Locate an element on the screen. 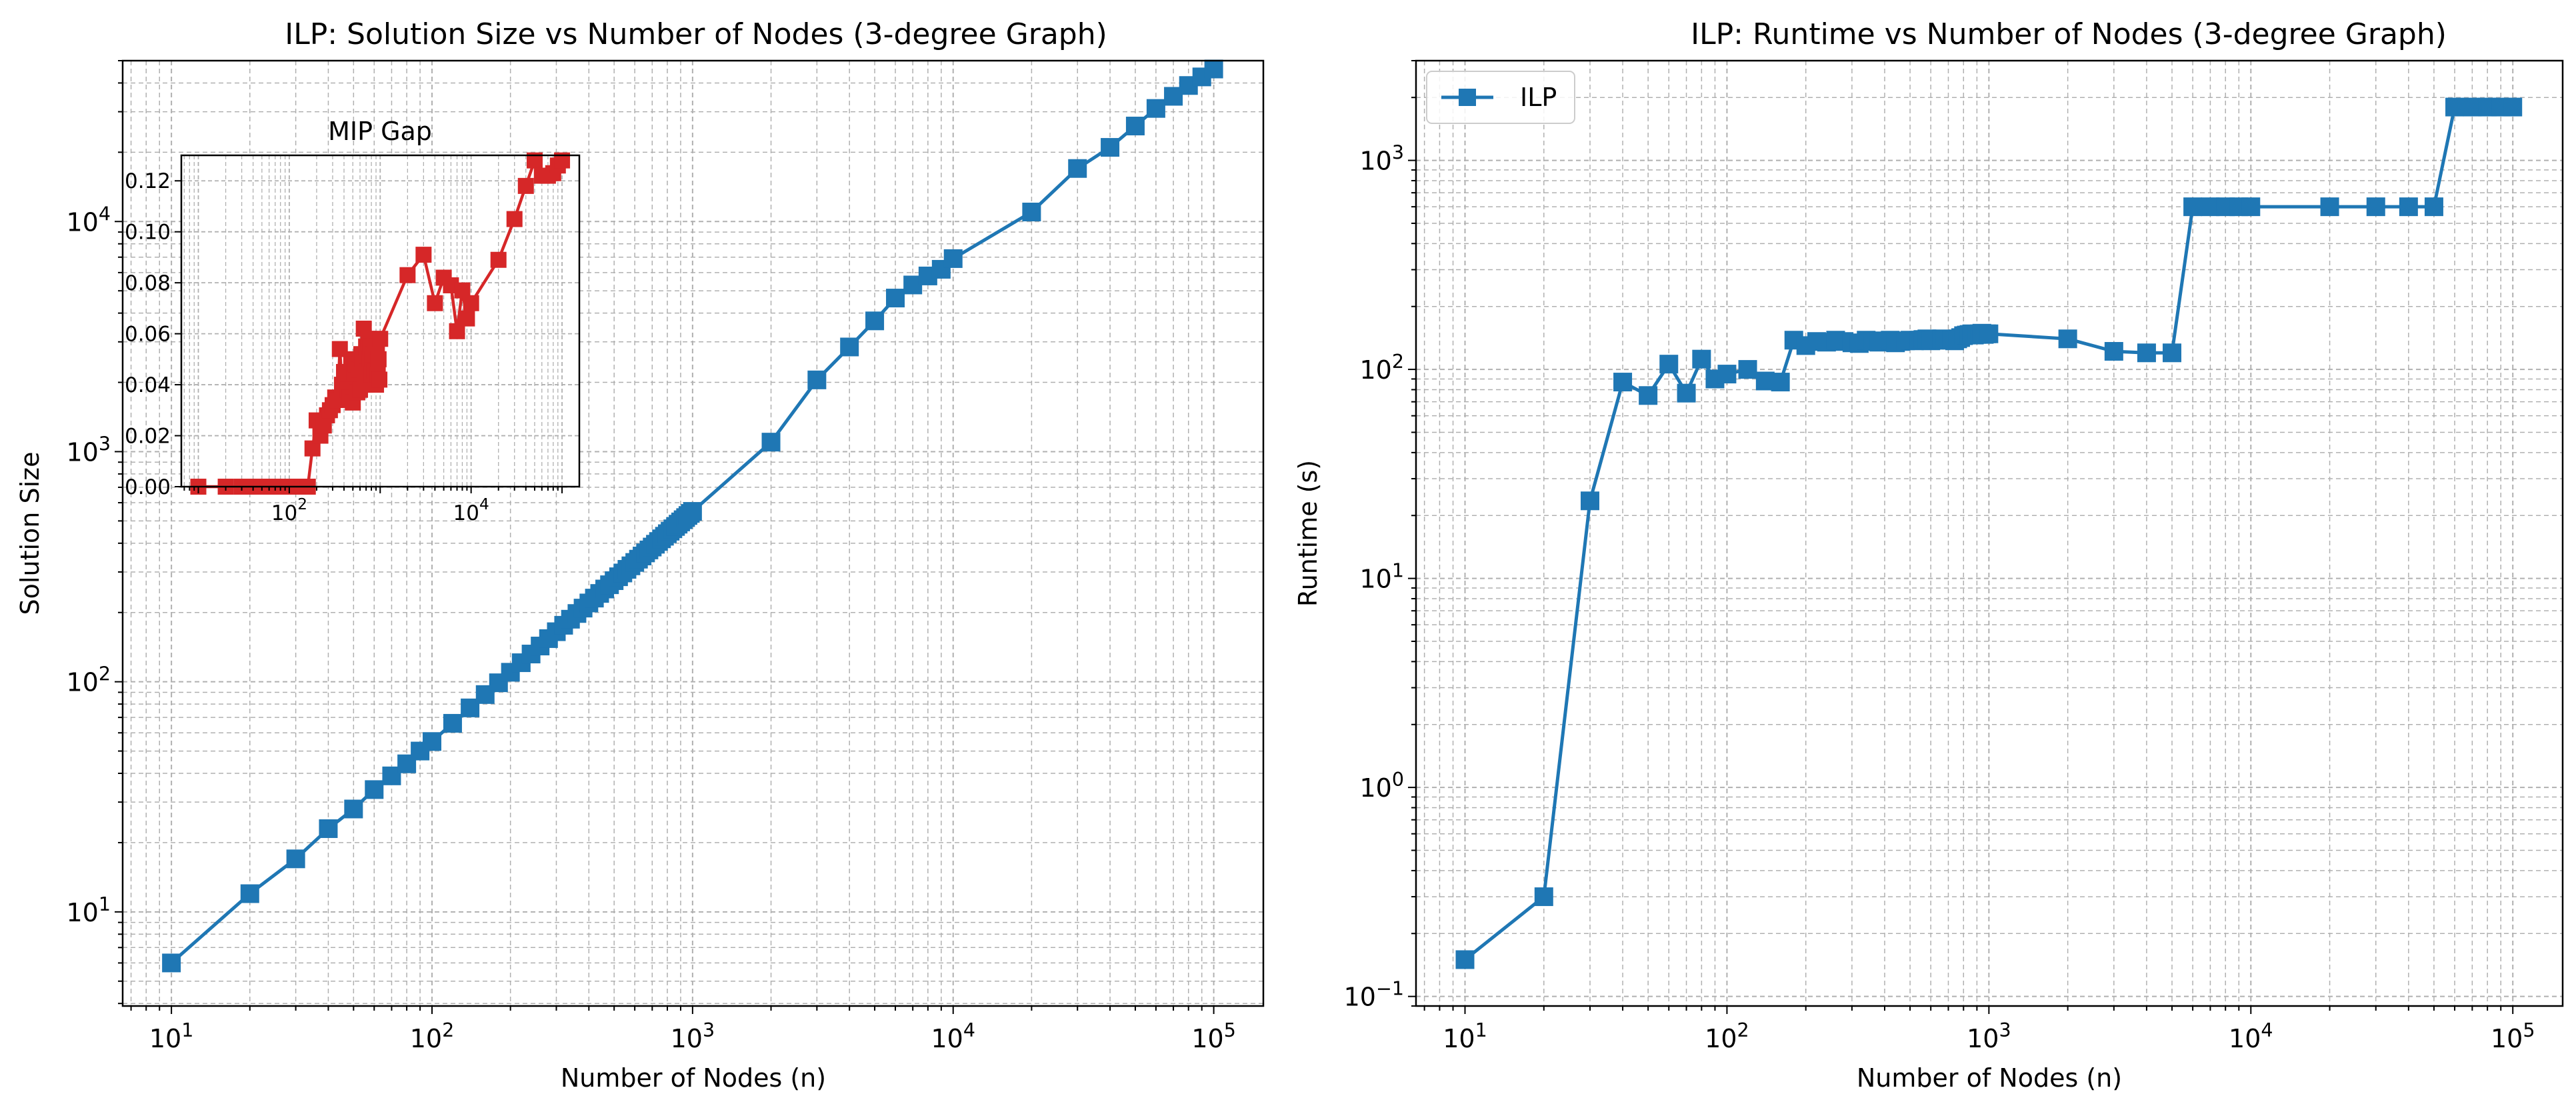 This screenshot has height=1110, width=2576. left-y-tick-label: 10¹ is located at coordinates (89, 910).